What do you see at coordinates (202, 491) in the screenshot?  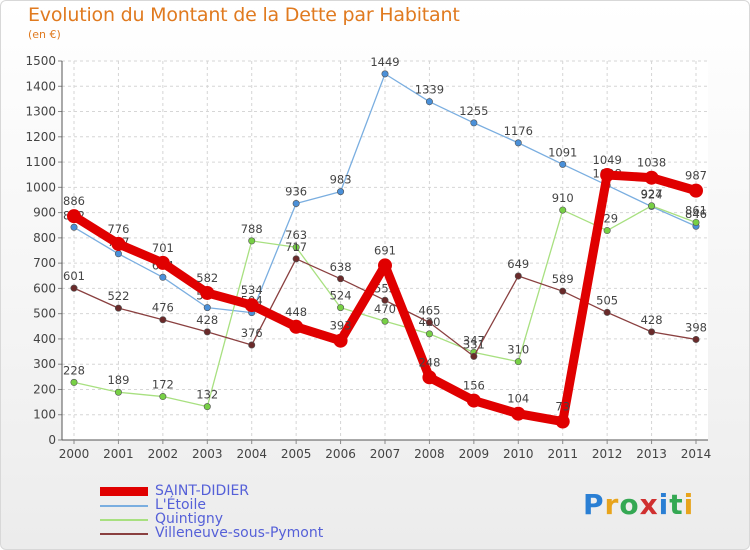 I see `legend-label: SAINT-DIDIER` at bounding box center [202, 491].